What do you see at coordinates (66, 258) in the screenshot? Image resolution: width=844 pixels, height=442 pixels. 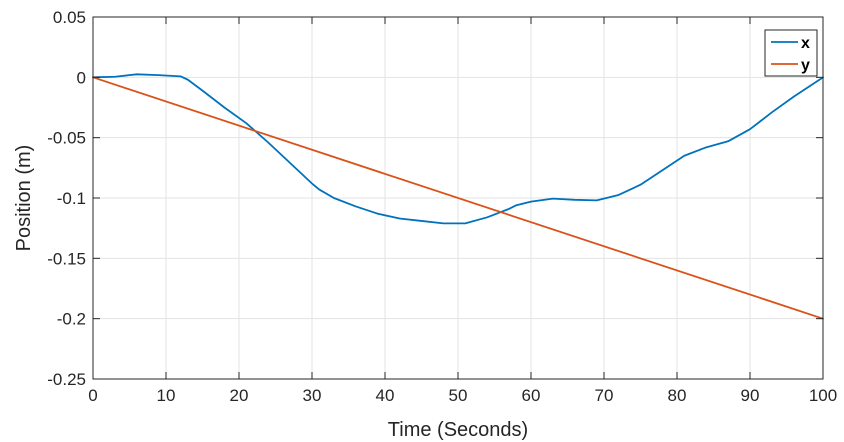 I see `y-tick-label-4: -0.15` at bounding box center [66, 258].